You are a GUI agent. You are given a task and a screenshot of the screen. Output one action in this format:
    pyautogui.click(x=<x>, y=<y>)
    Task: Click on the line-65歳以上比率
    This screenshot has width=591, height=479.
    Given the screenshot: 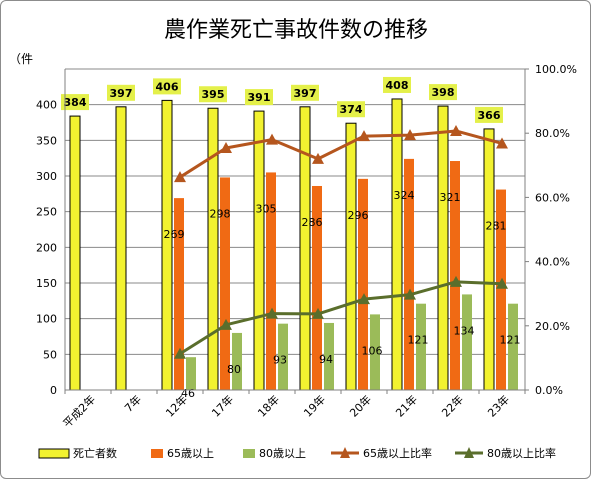 What is the action you would take?
    pyautogui.click(x=341, y=154)
    